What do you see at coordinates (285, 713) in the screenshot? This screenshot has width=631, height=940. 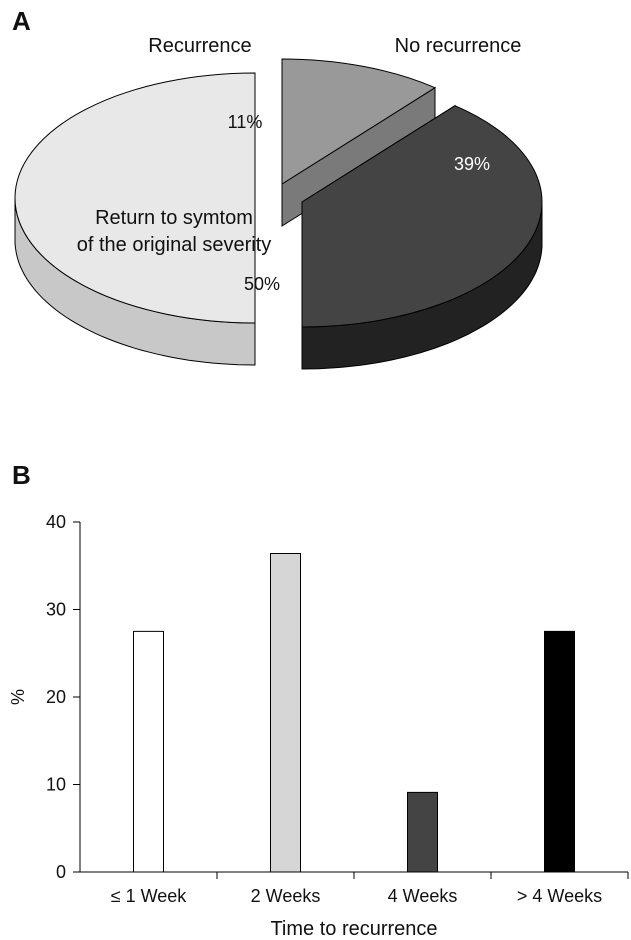 I see `bar-2-weeks` at bounding box center [285, 713].